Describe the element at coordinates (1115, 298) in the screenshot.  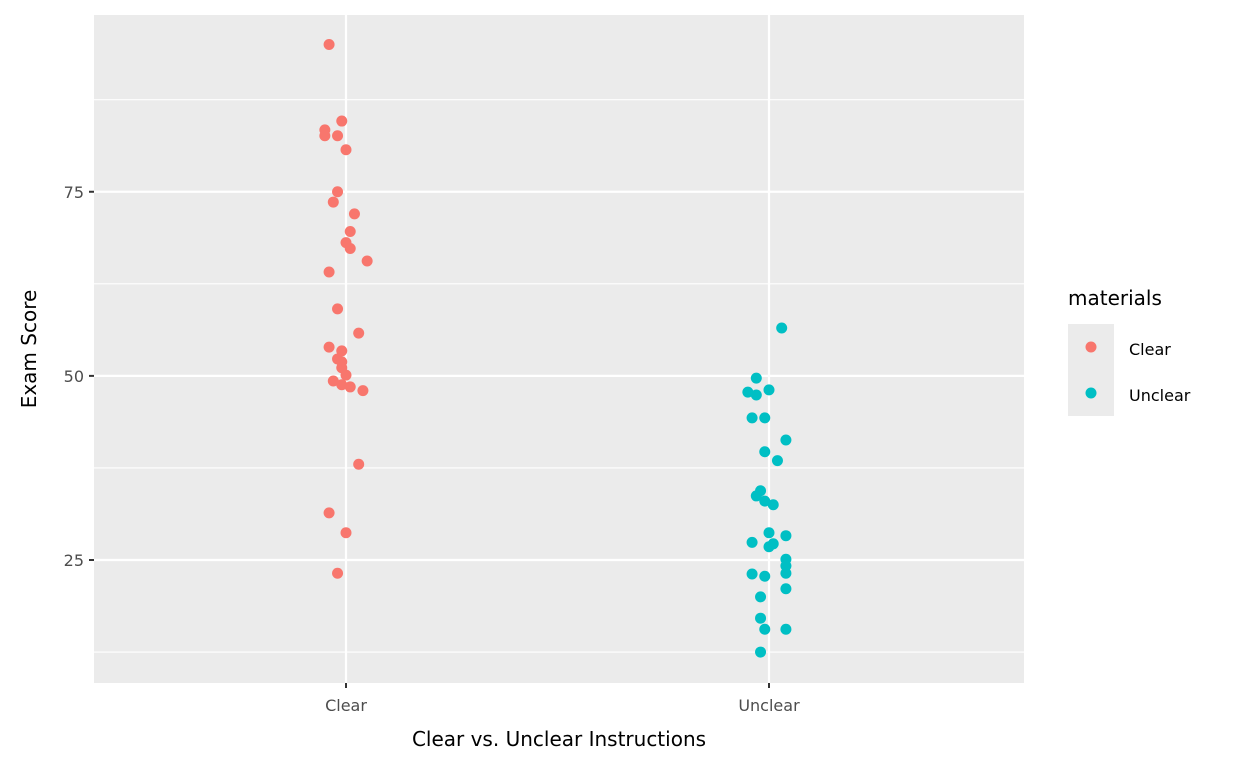
I see `legend-title: materials` at that location.